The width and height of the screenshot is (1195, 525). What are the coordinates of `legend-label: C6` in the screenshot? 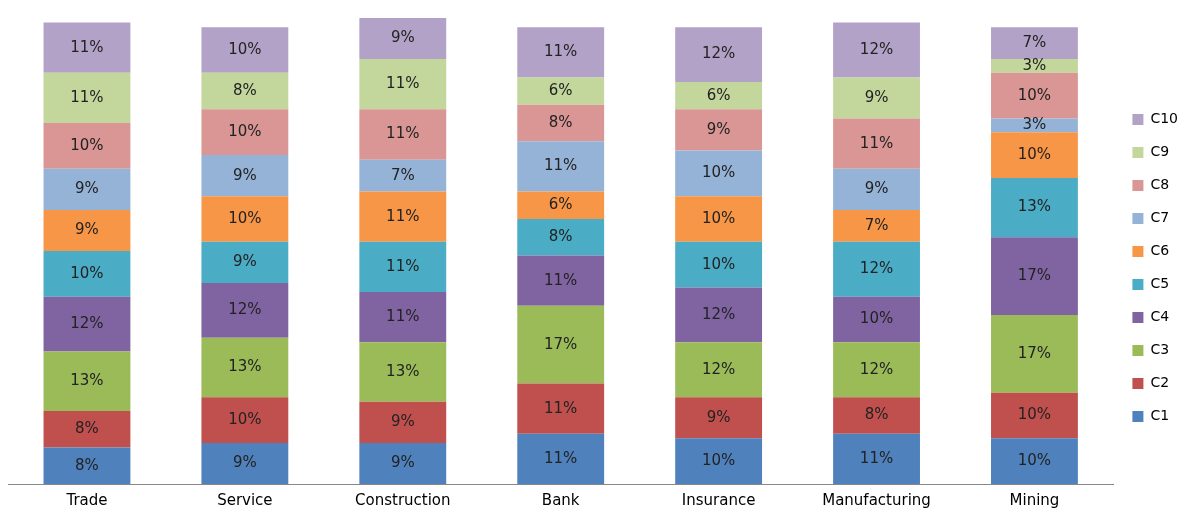 It's located at (1160, 250).